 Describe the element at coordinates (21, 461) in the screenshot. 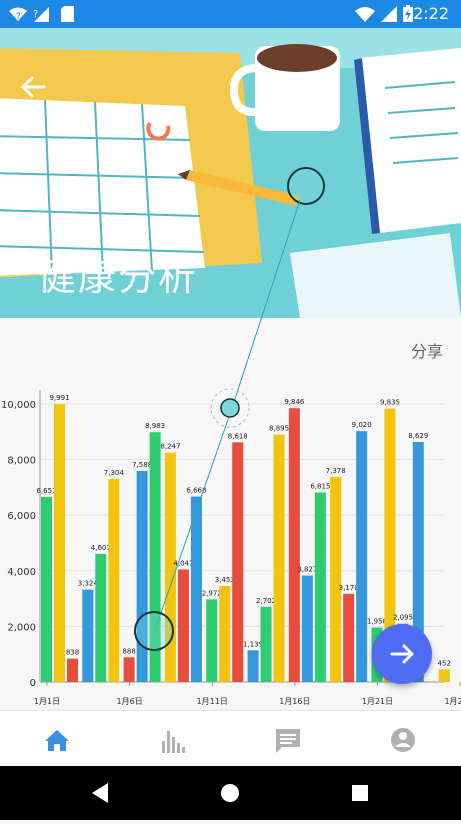

I see `y-tick-label: 8,000` at that location.